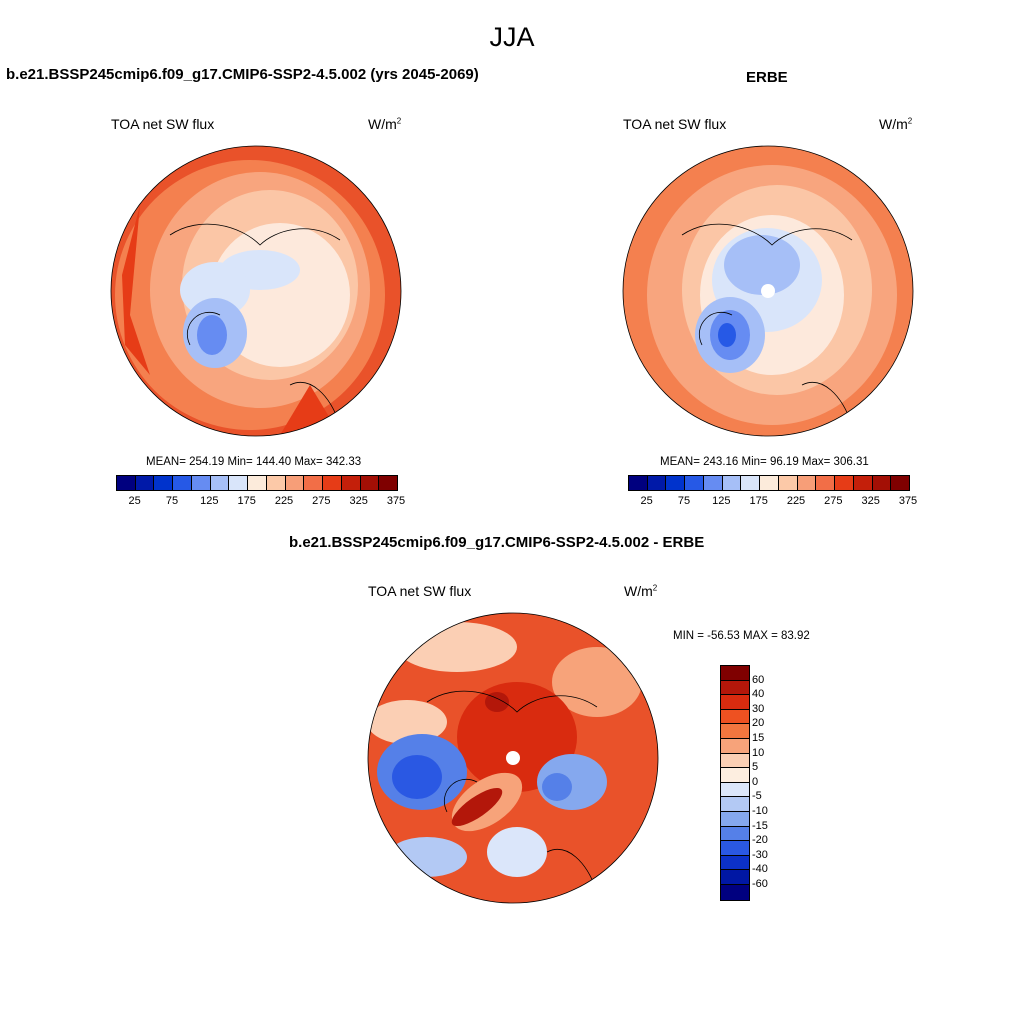 This screenshot has height=1024, width=1024. Describe the element at coordinates (768, 291) in the screenshot. I see `obs-polar-map` at that location.